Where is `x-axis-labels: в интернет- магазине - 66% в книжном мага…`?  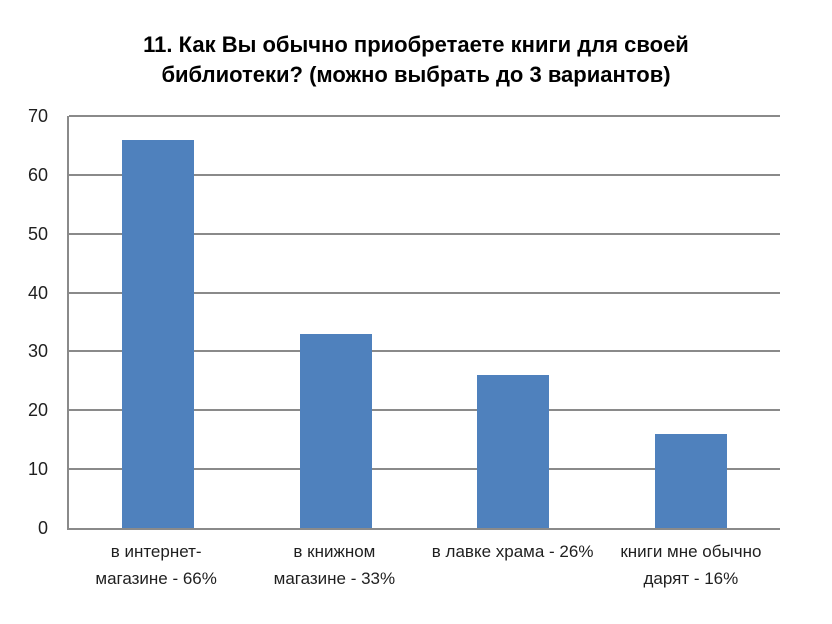 x-axis-labels: в интернет- магазине - 66% в книжном мага… is located at coordinates (423, 565).